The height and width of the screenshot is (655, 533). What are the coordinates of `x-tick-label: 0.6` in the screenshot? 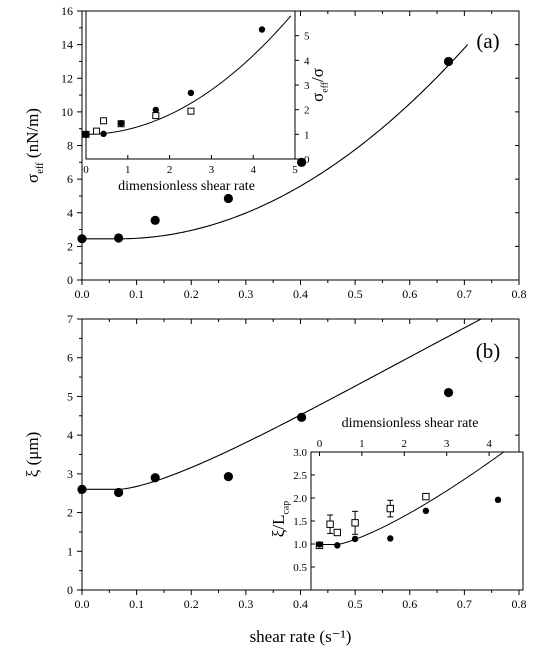 It's located at (409, 294).